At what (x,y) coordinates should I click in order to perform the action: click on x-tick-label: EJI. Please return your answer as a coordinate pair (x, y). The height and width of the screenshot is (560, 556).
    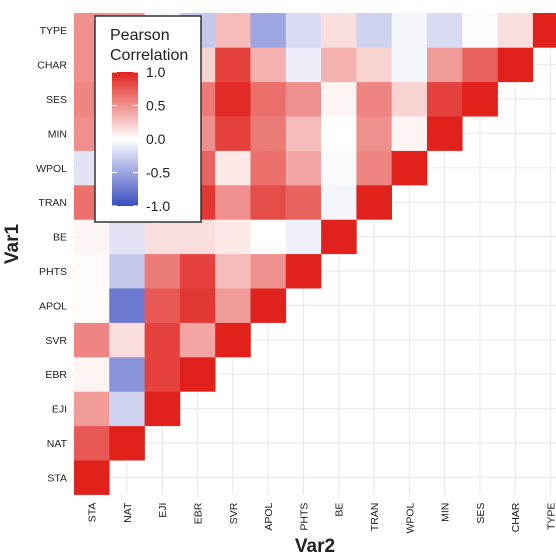
    Looking at the image, I should click on (163, 510).